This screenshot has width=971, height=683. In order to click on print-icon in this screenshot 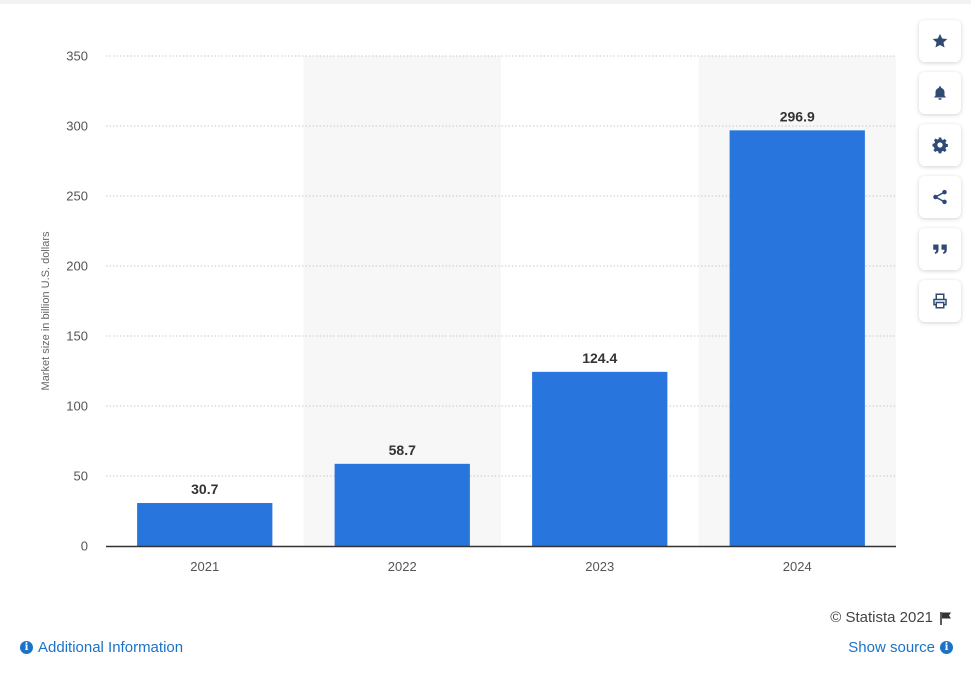, I will do `click(940, 301)`.